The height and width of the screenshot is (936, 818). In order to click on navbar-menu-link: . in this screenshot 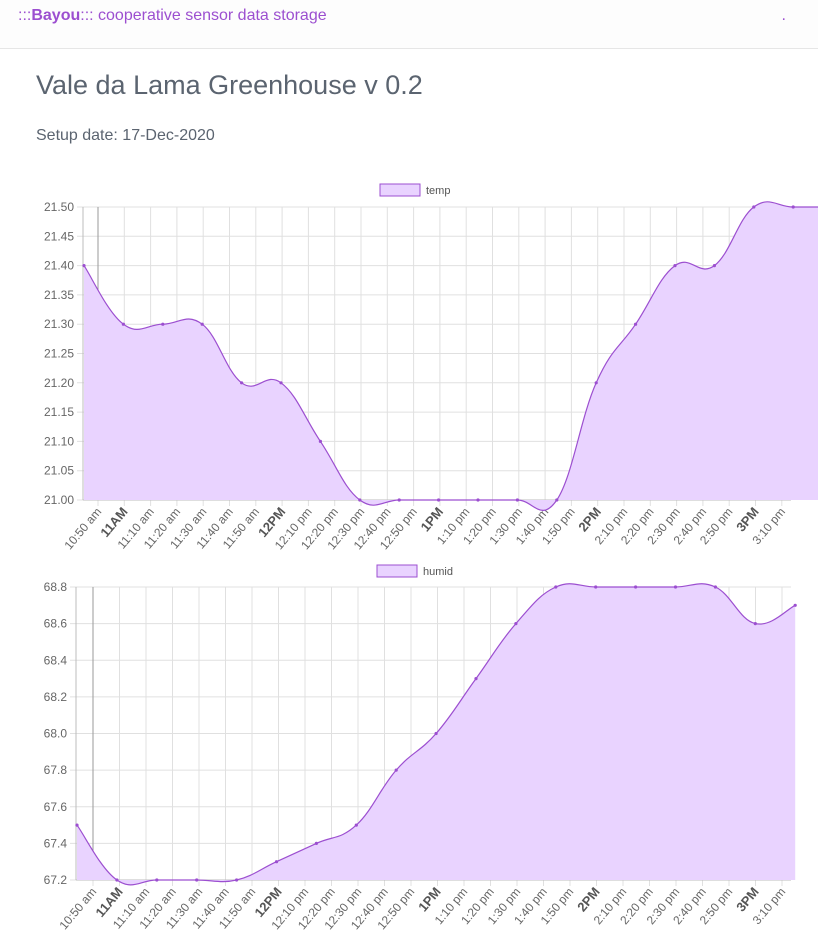, I will do `click(783, 15)`.